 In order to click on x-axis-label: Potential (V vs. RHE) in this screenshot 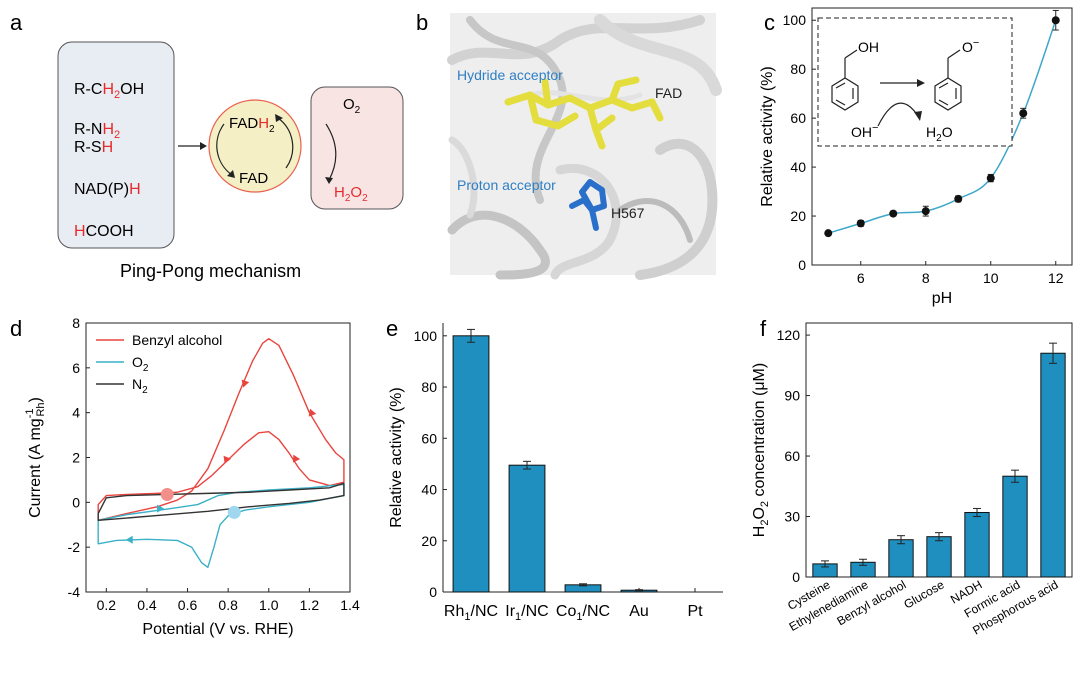, I will do `click(217, 629)`.